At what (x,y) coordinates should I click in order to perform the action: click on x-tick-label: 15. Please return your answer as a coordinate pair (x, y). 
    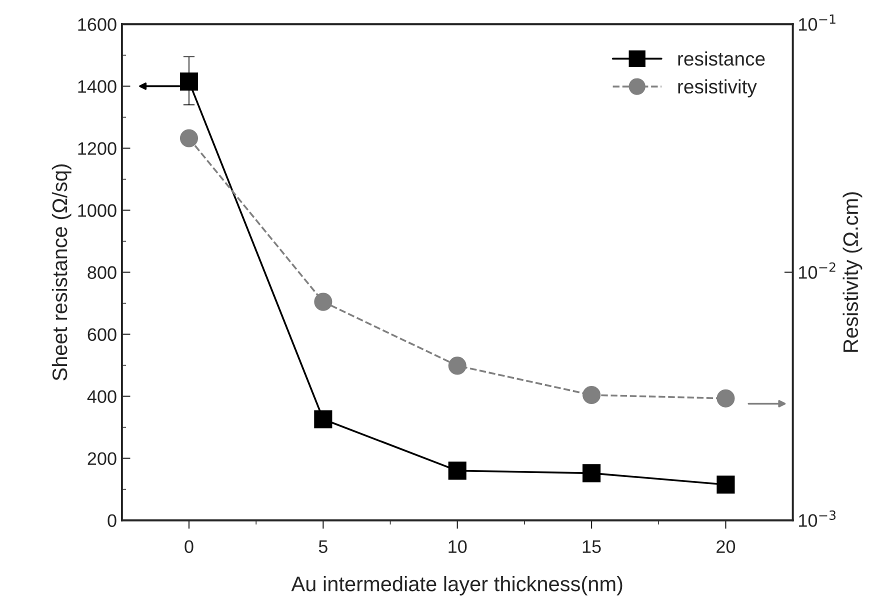
    Looking at the image, I should click on (591, 547).